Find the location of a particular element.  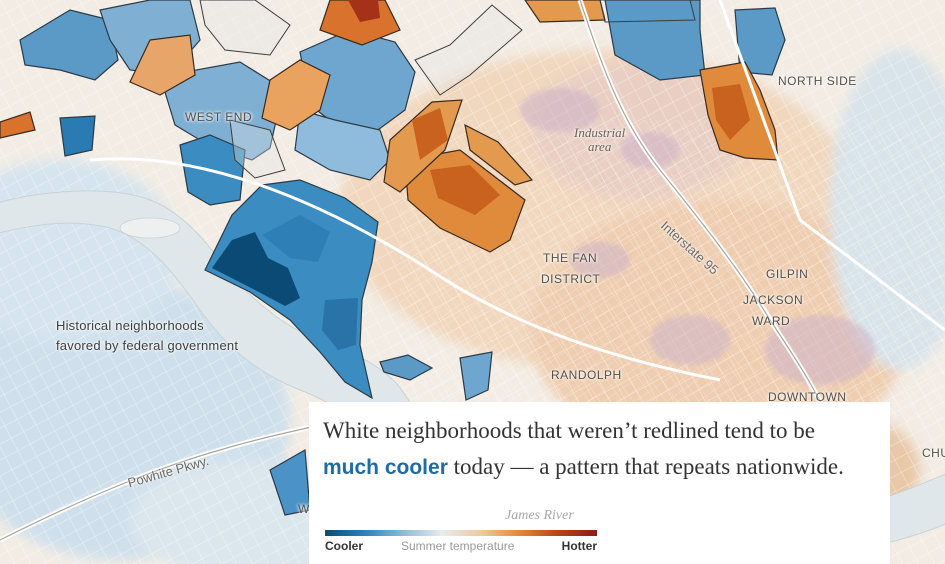

label-industrial-area: Industrial area is located at coordinates (599, 140).